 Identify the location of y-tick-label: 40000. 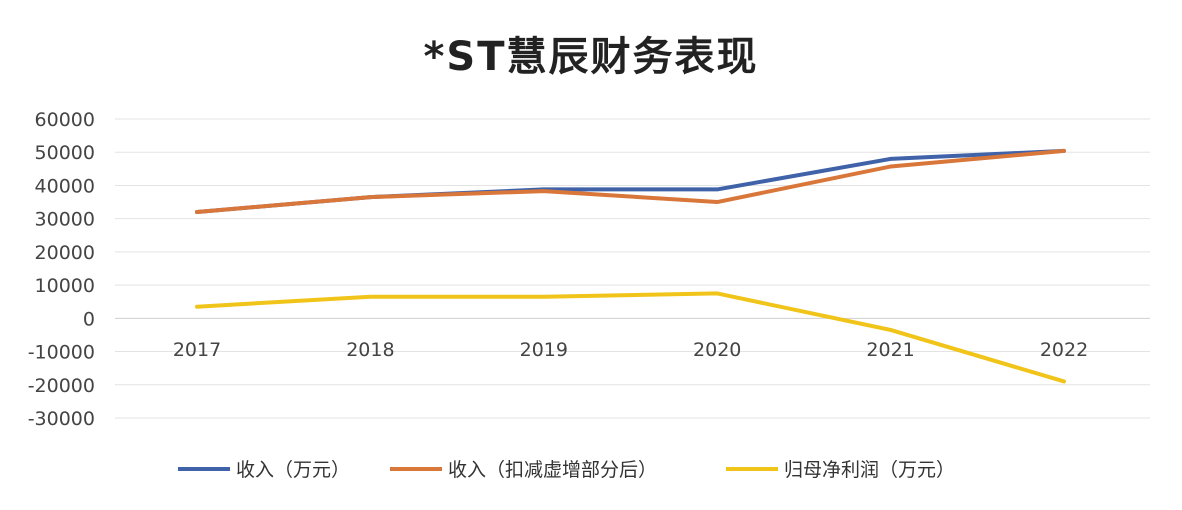
(65, 186).